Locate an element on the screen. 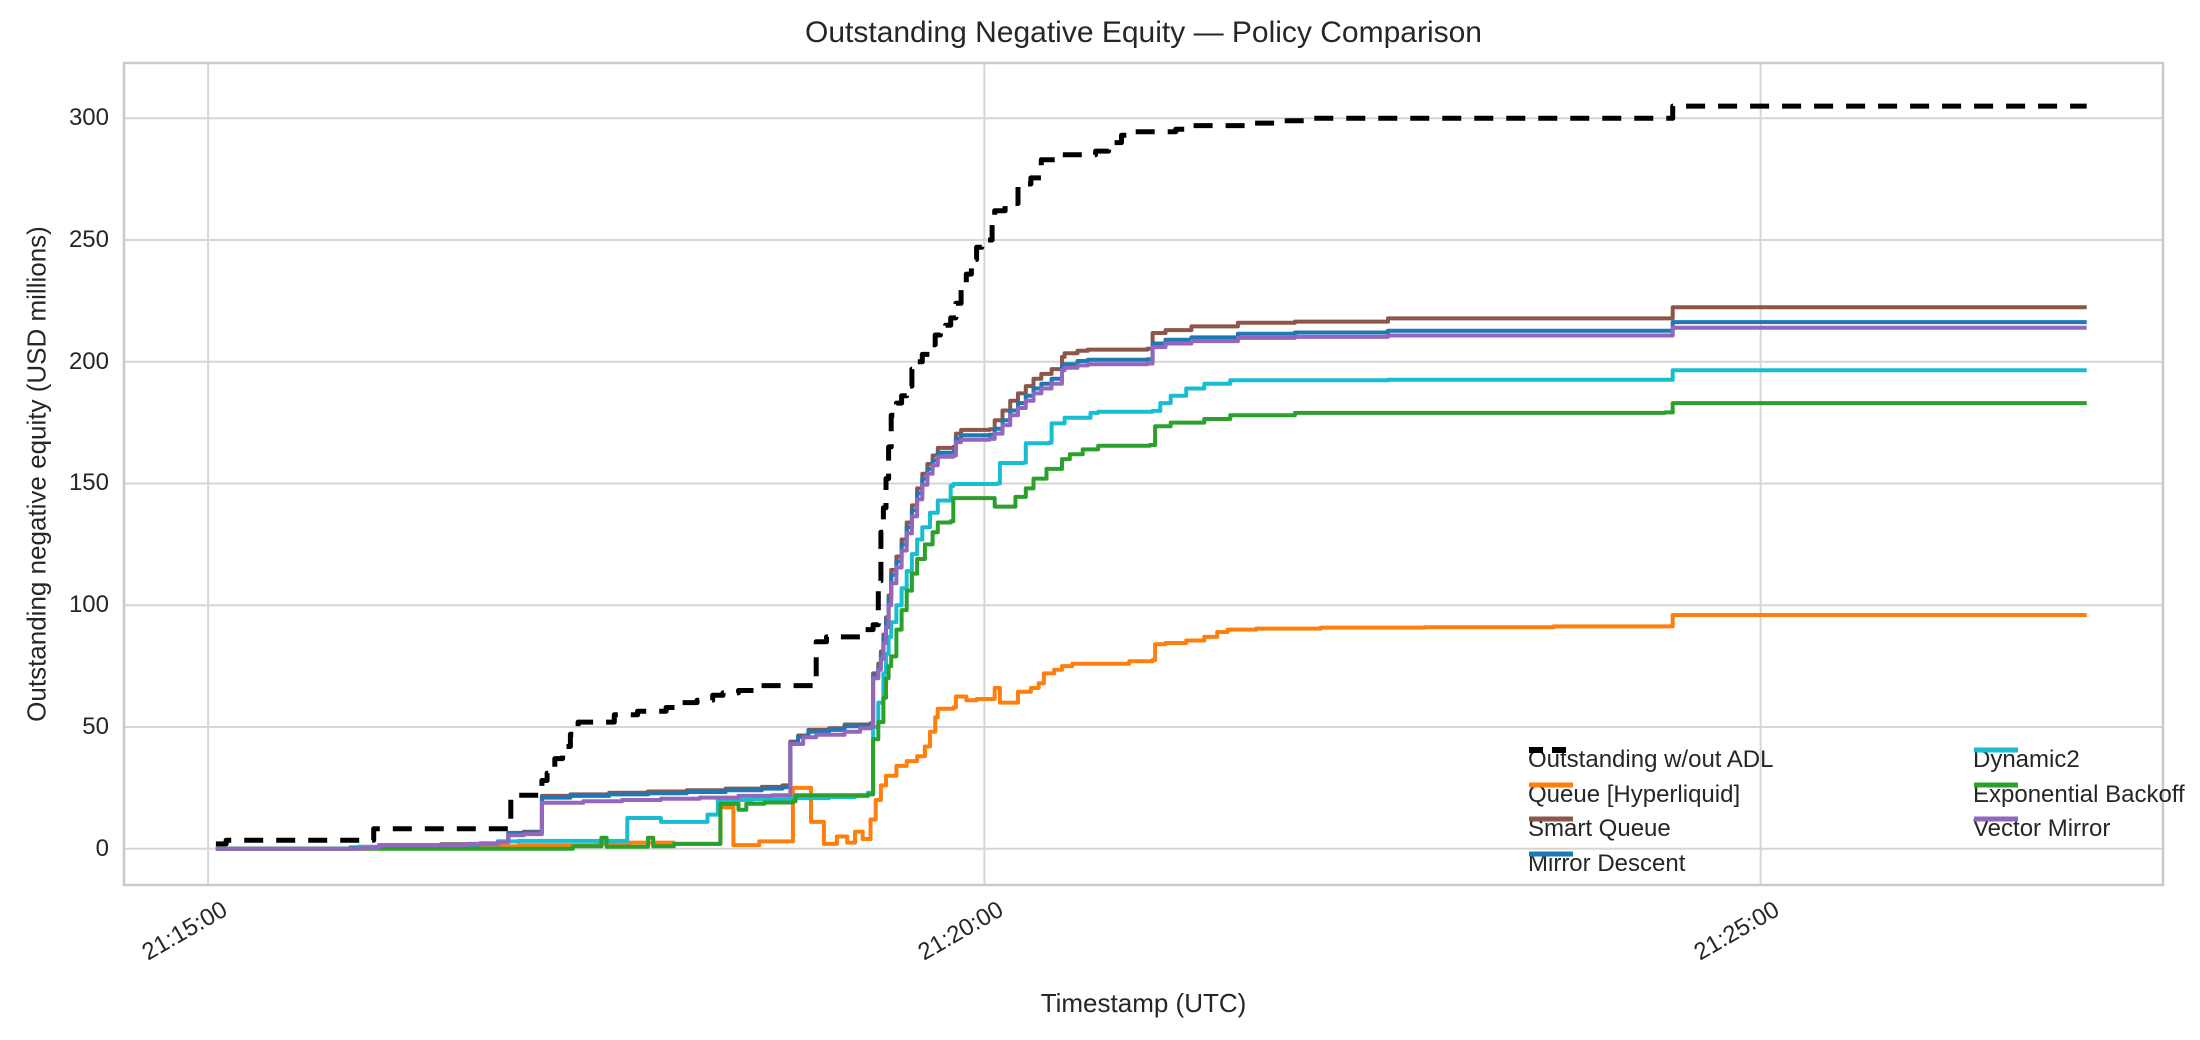  y-tick-label-250: 250 is located at coordinates (88, 239).